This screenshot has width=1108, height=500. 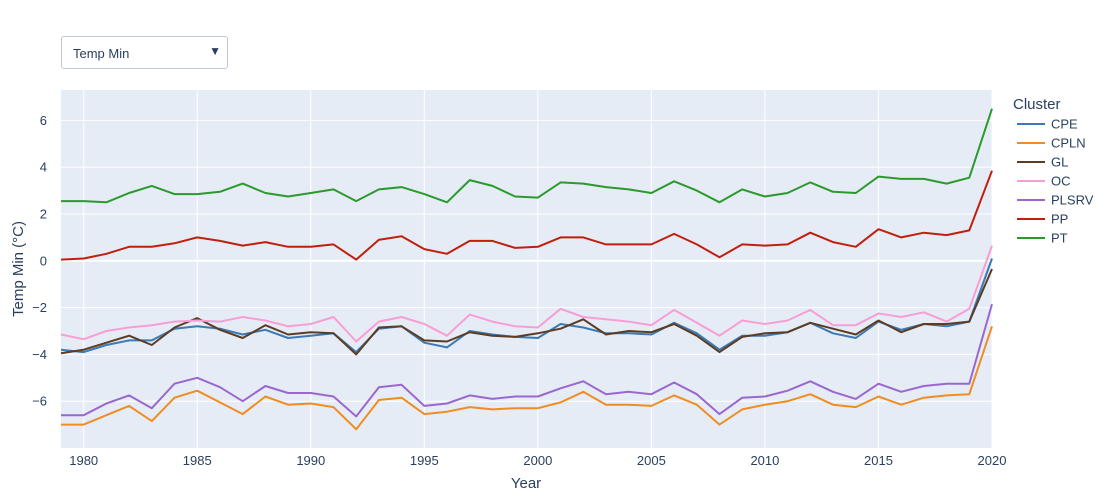 I want to click on legend-label: PP, so click(x=1059, y=219).